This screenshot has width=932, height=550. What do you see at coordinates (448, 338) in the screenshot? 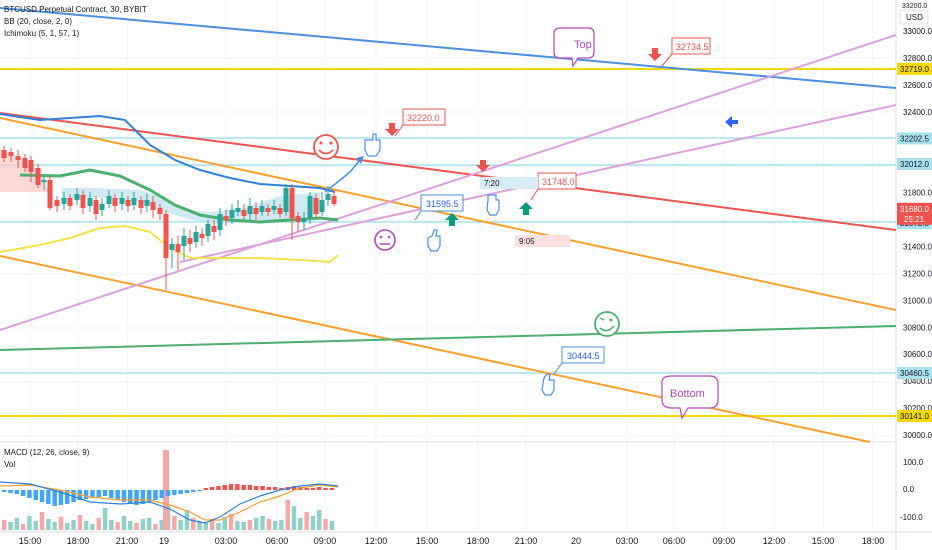
I see `trendline-green` at bounding box center [448, 338].